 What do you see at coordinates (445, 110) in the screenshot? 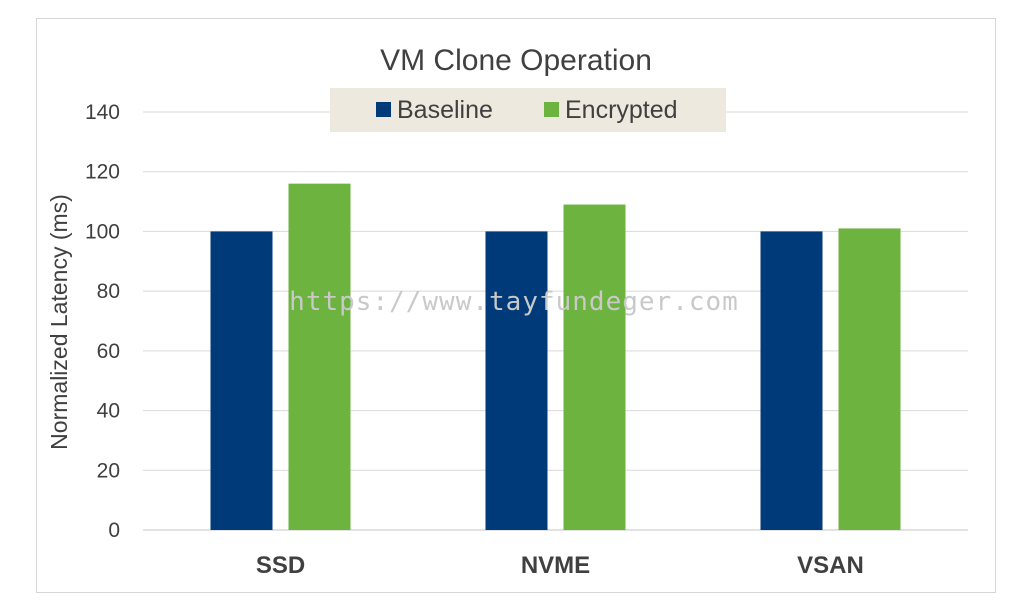
I see `legend-label-baseline: Baseline` at bounding box center [445, 110].